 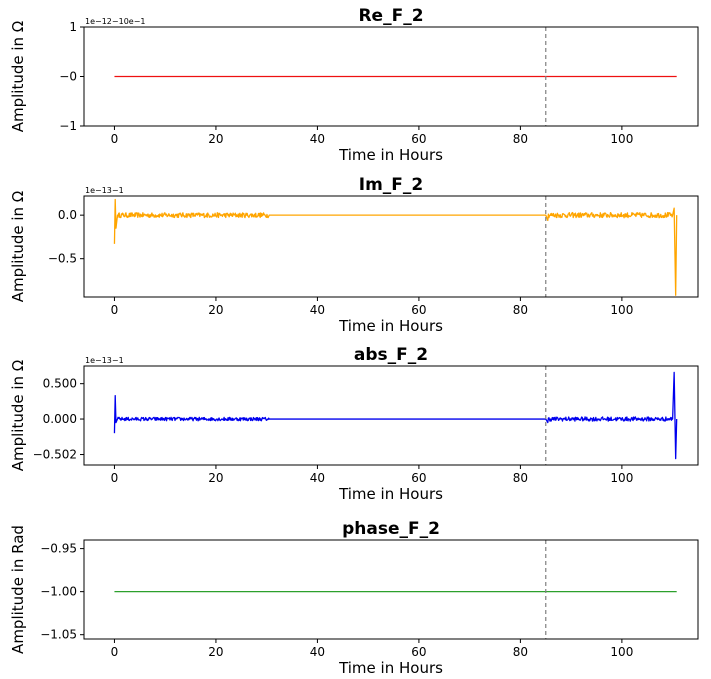 What do you see at coordinates (58, 635) in the screenshot?
I see `y-tick-label: −1.05` at bounding box center [58, 635].